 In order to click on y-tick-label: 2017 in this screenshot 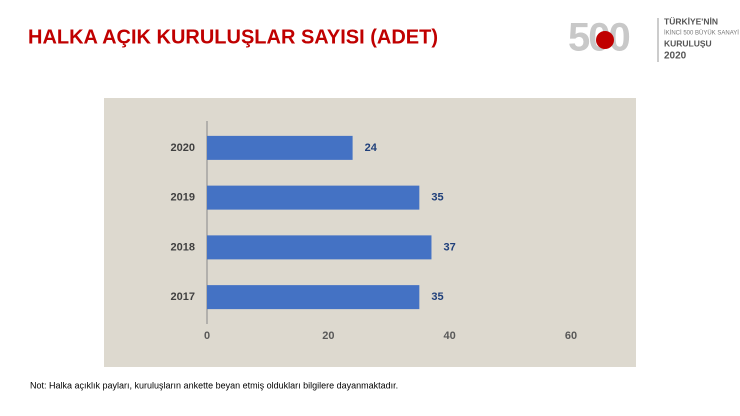, I will do `click(183, 297)`.